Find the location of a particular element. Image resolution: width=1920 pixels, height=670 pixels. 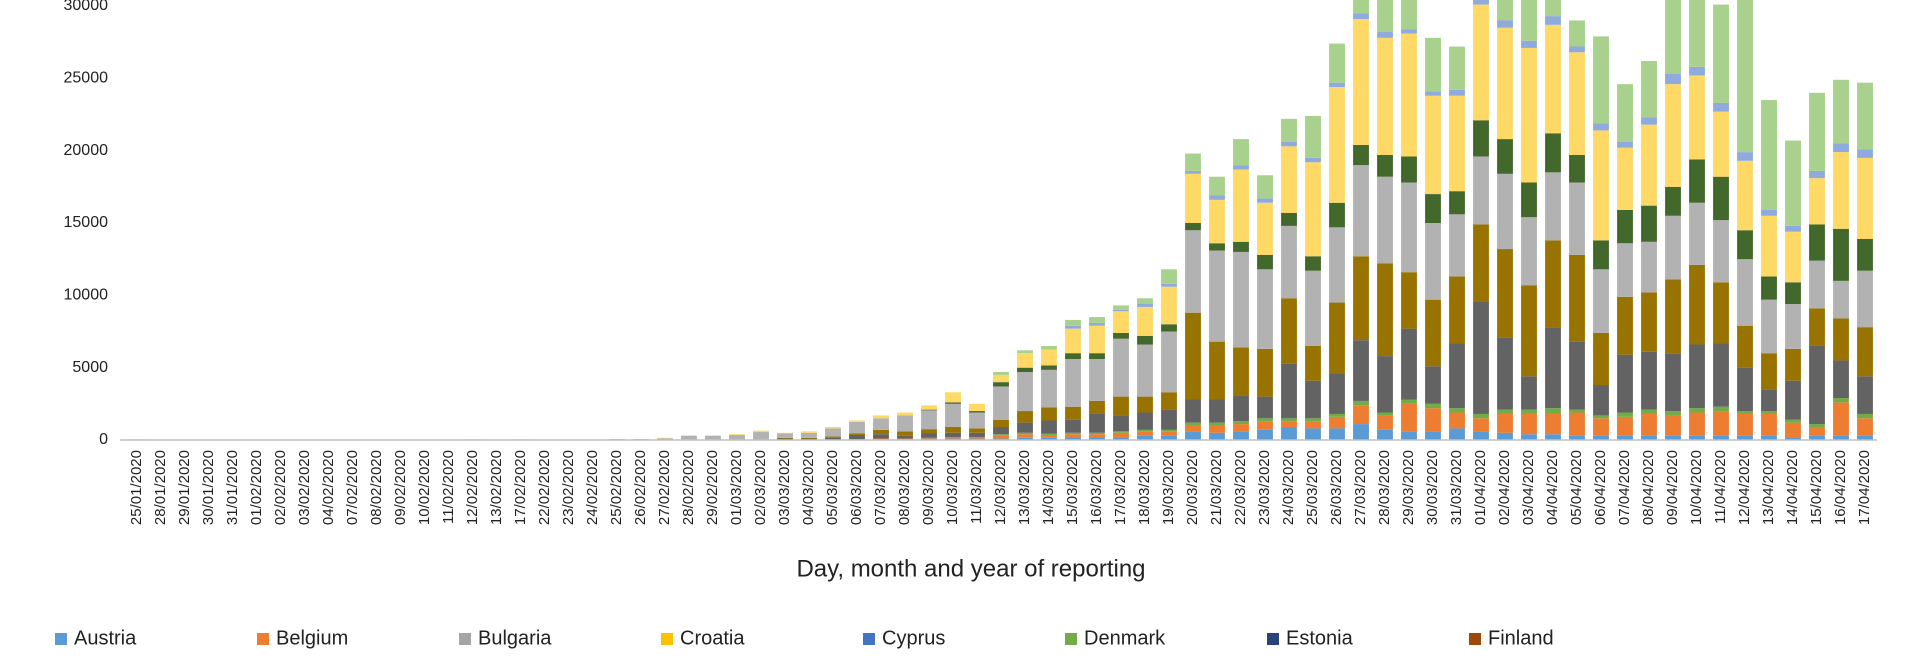

x-tick-label: 05/03/2020 is located at coordinates (832, 487).